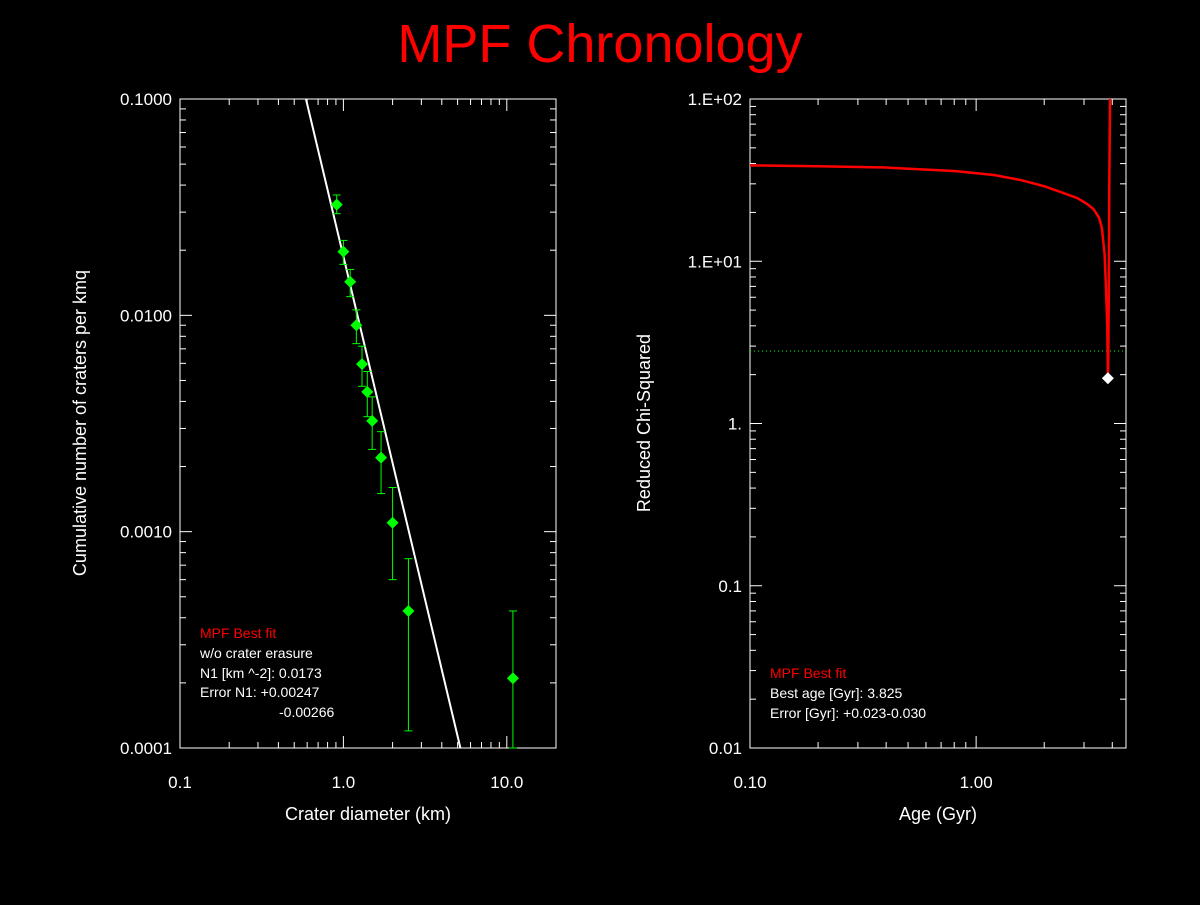 The width and height of the screenshot is (1200, 905). Describe the element at coordinates (261, 673) in the screenshot. I see `legend-line: N1 [km ^-2]: 0.0173` at that location.